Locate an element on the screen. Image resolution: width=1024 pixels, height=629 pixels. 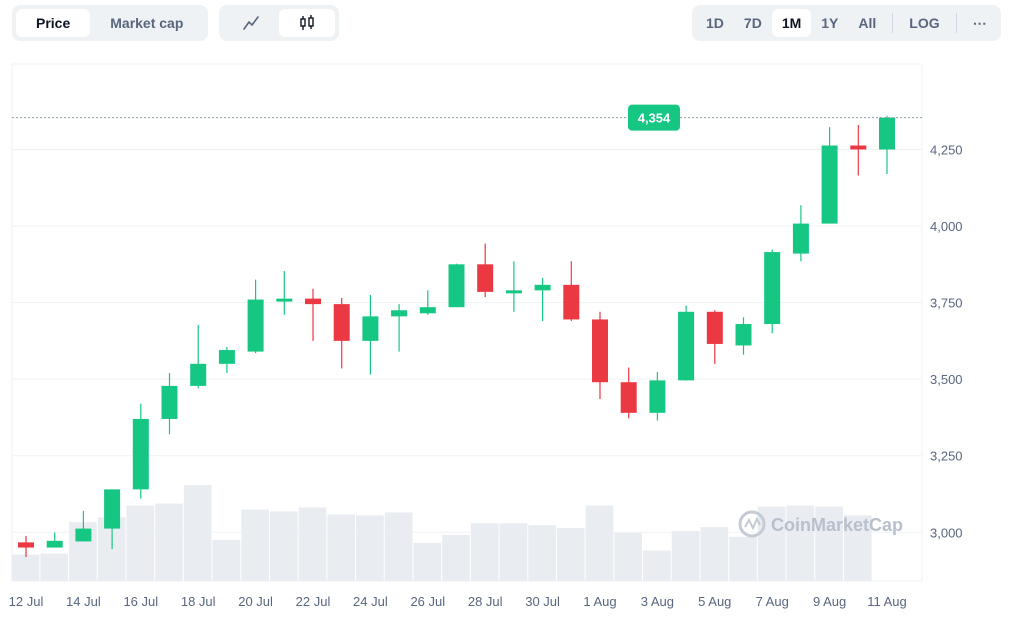
x-tick-label: 16 Jul is located at coordinates (140, 601).